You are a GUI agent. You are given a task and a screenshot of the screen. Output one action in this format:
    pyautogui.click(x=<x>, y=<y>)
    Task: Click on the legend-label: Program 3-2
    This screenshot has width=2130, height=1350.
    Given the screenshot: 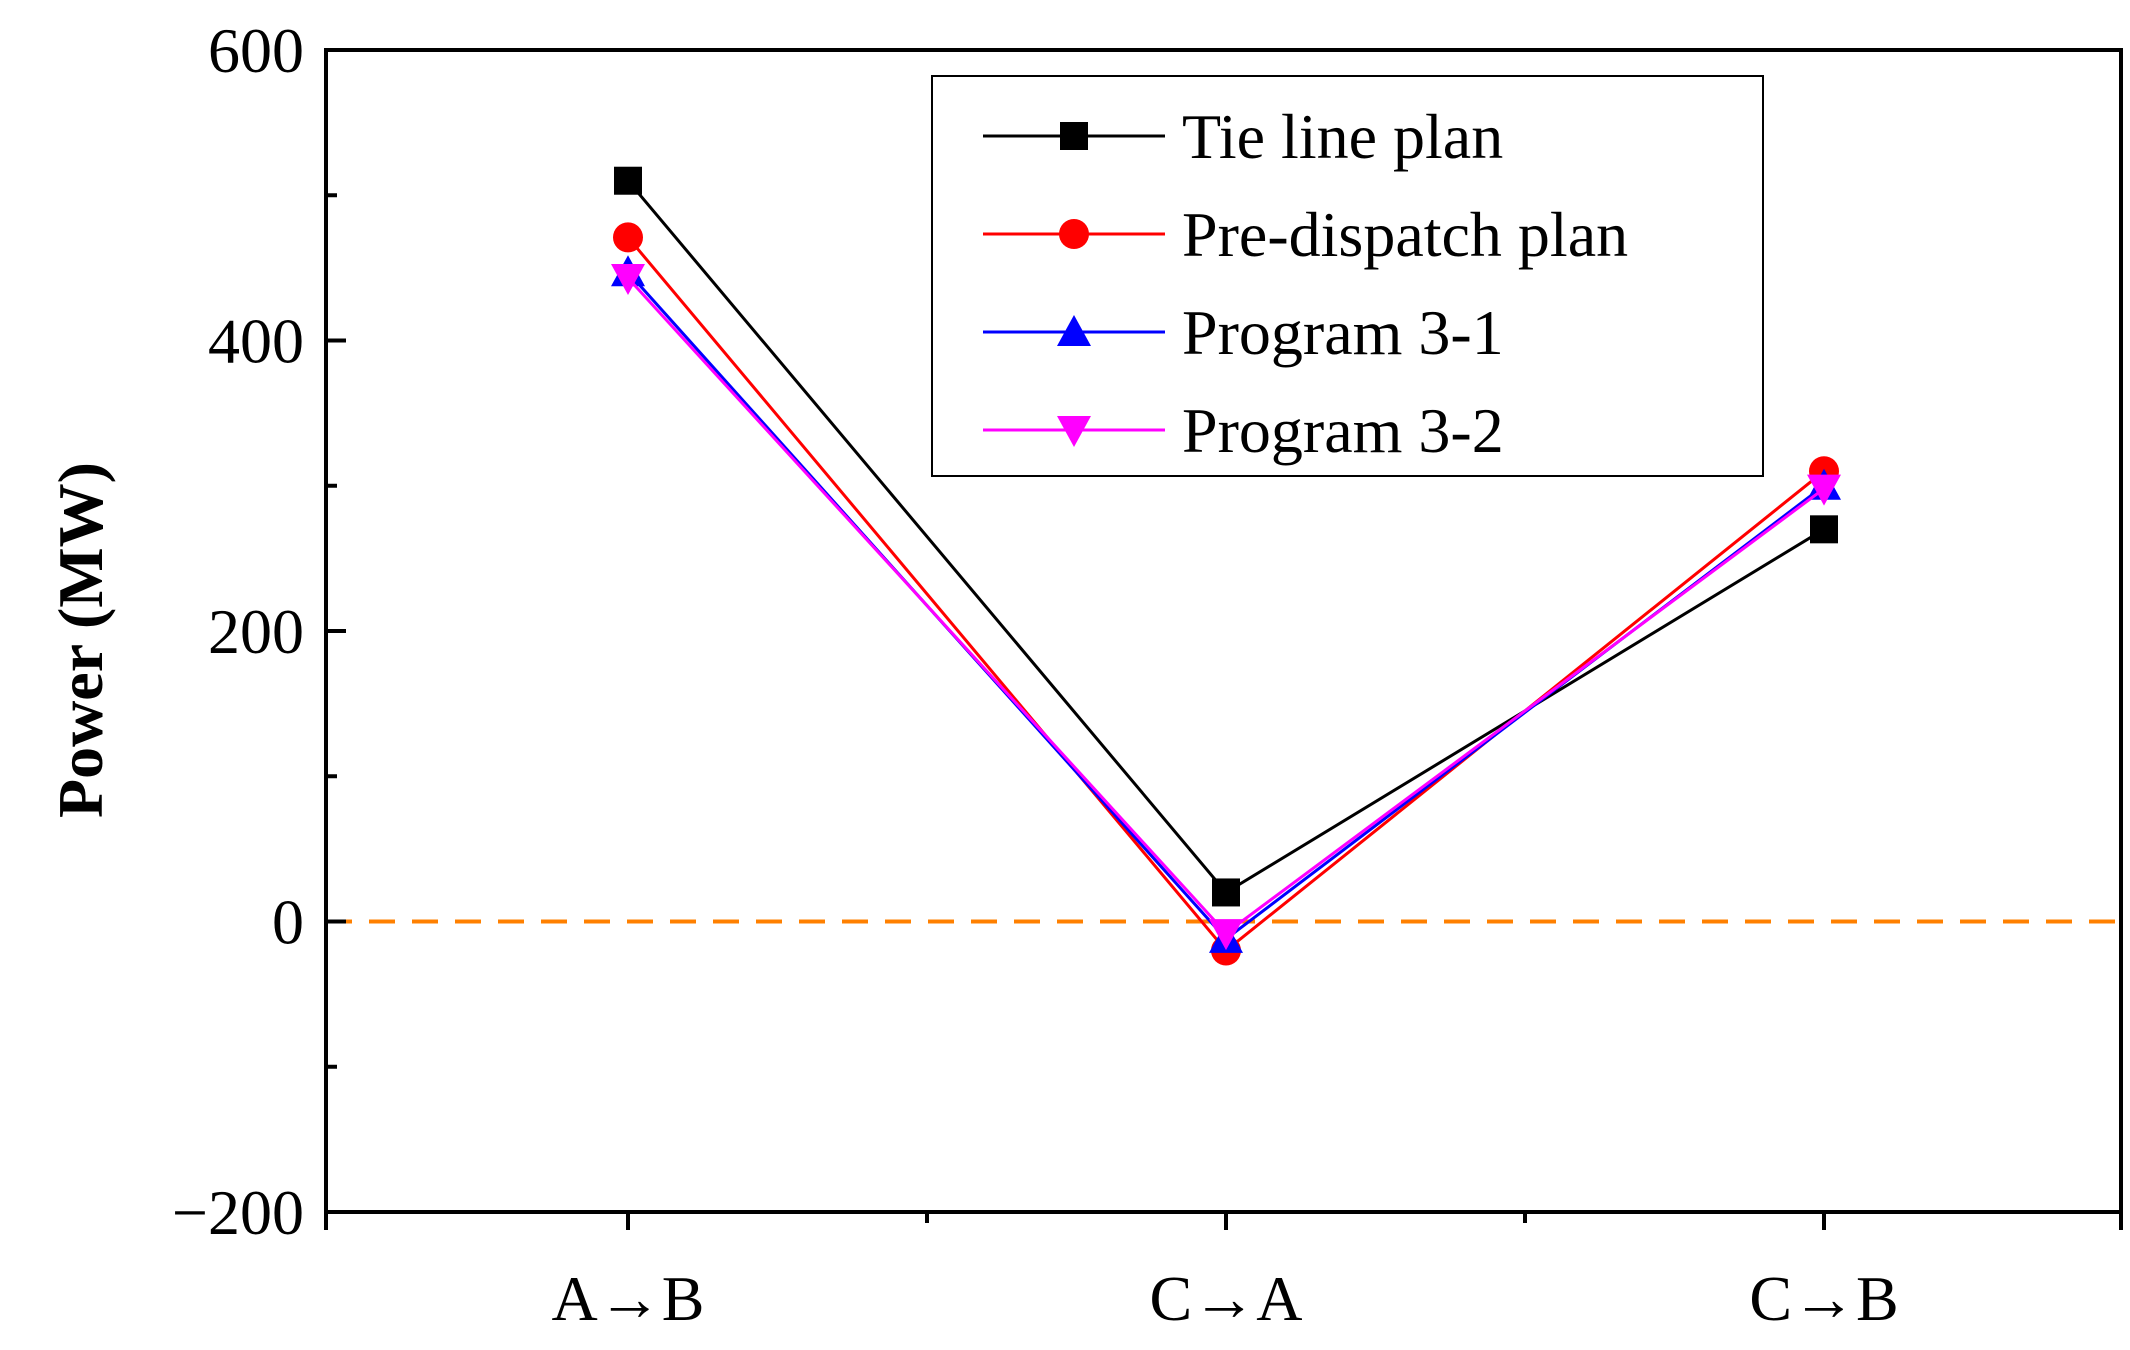 What is the action you would take?
    pyautogui.click(x=1343, y=430)
    